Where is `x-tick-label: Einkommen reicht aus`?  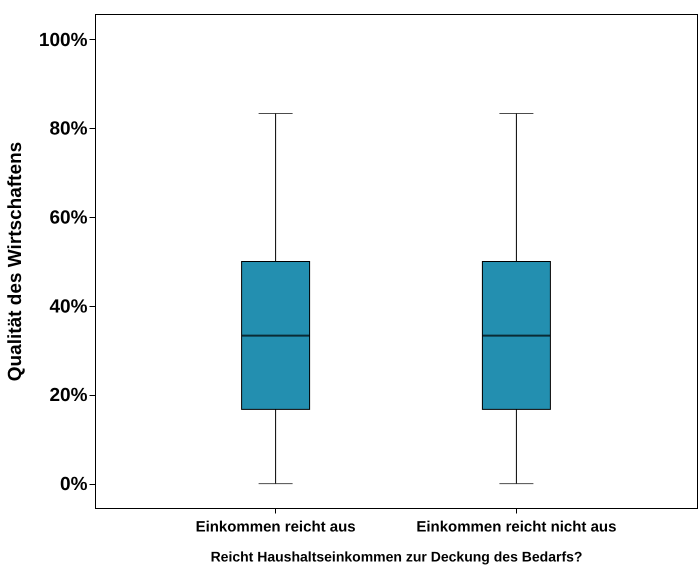
x-tick-label: Einkommen reicht aus is located at coordinates (276, 527).